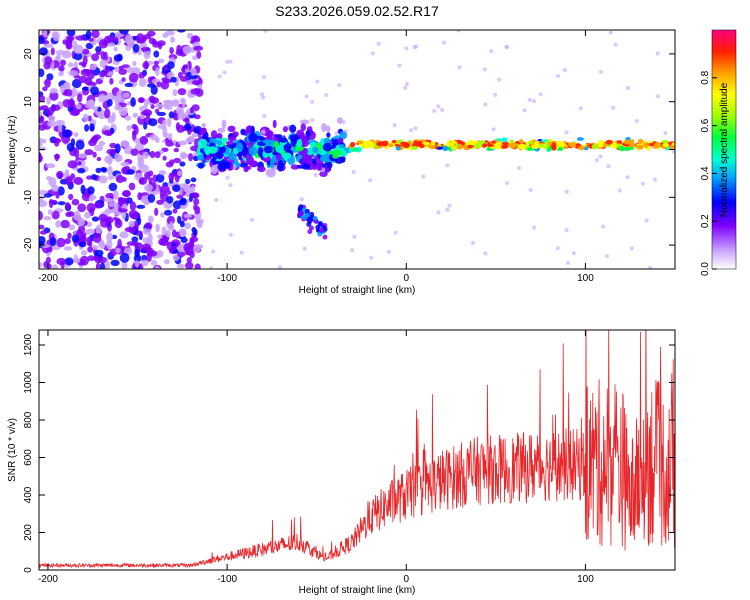 The width and height of the screenshot is (750, 600). Describe the element at coordinates (227, 579) in the screenshot. I see `snr-xtick-label: -100` at that location.